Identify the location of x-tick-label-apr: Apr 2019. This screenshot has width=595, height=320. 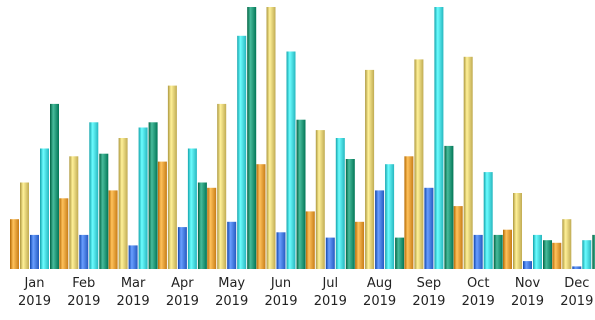
(182, 292).